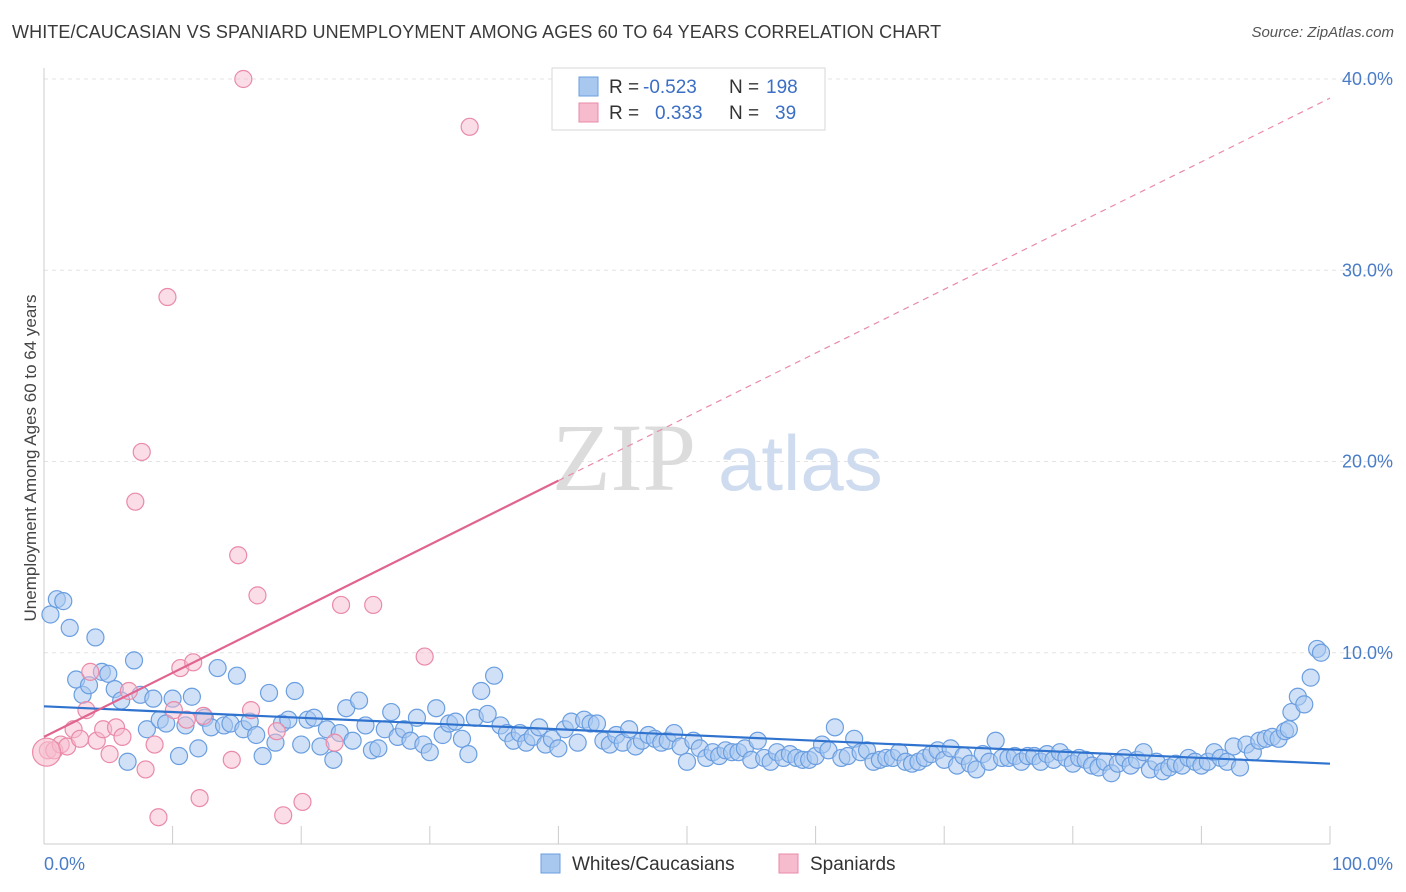 The image size is (1406, 892). Describe the element at coordinates (1322, 32) in the screenshot. I see `source-label: Source: ZipAtlas.com` at that location.